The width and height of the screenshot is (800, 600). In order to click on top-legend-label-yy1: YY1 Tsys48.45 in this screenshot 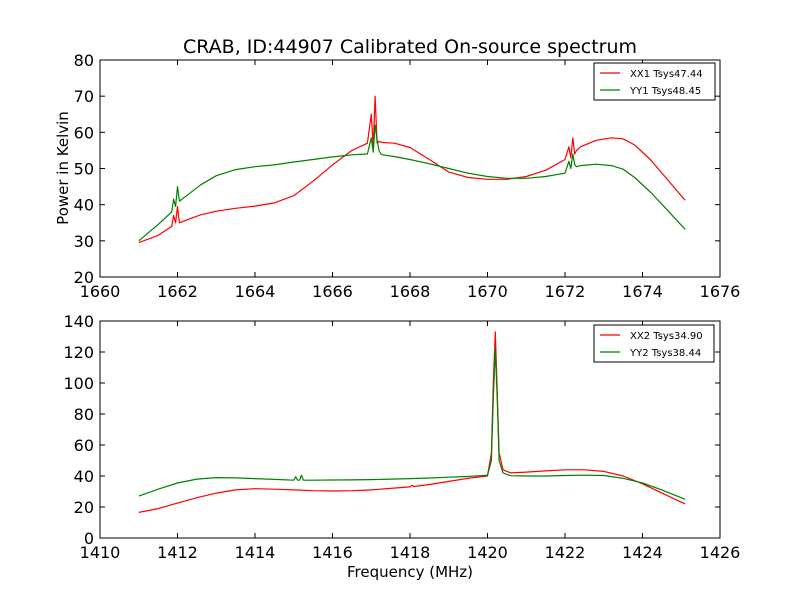, I will do `click(665, 91)`.